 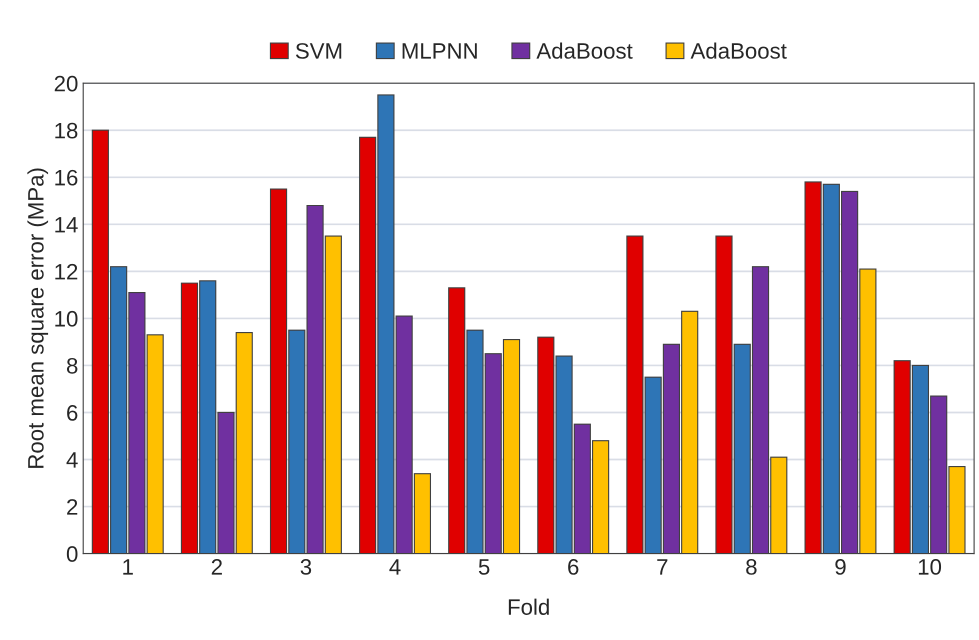 I want to click on x-tick-label: 3, so click(x=306, y=567).